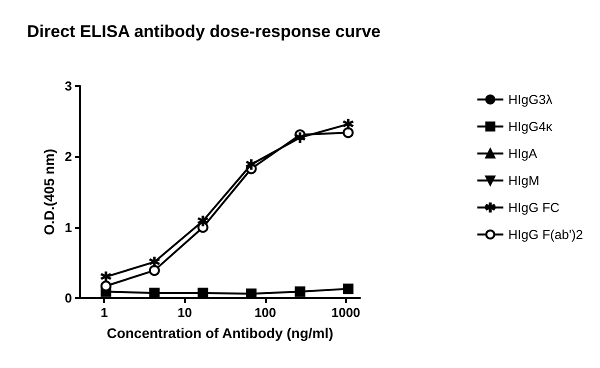 This screenshot has width=600, height=368. I want to click on x-axis-title: Concentration of Antibody (ng/ml), so click(220, 333).